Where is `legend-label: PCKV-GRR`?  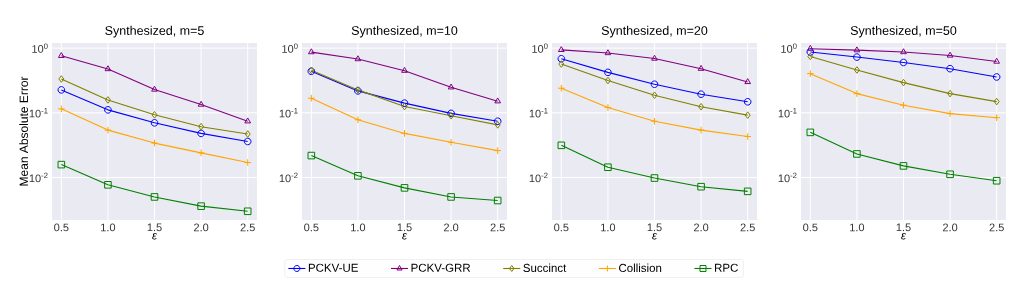
legend-label: PCKV-GRR is located at coordinates (441, 267).